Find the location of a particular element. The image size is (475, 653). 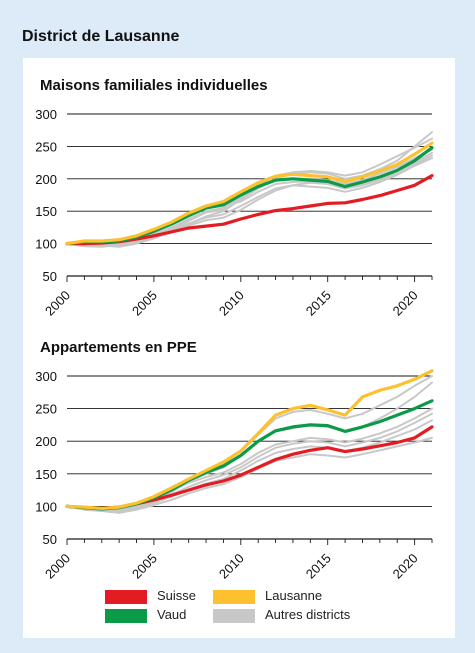

chart-title-maisons: Maisons familiales individuelles is located at coordinates (154, 85).